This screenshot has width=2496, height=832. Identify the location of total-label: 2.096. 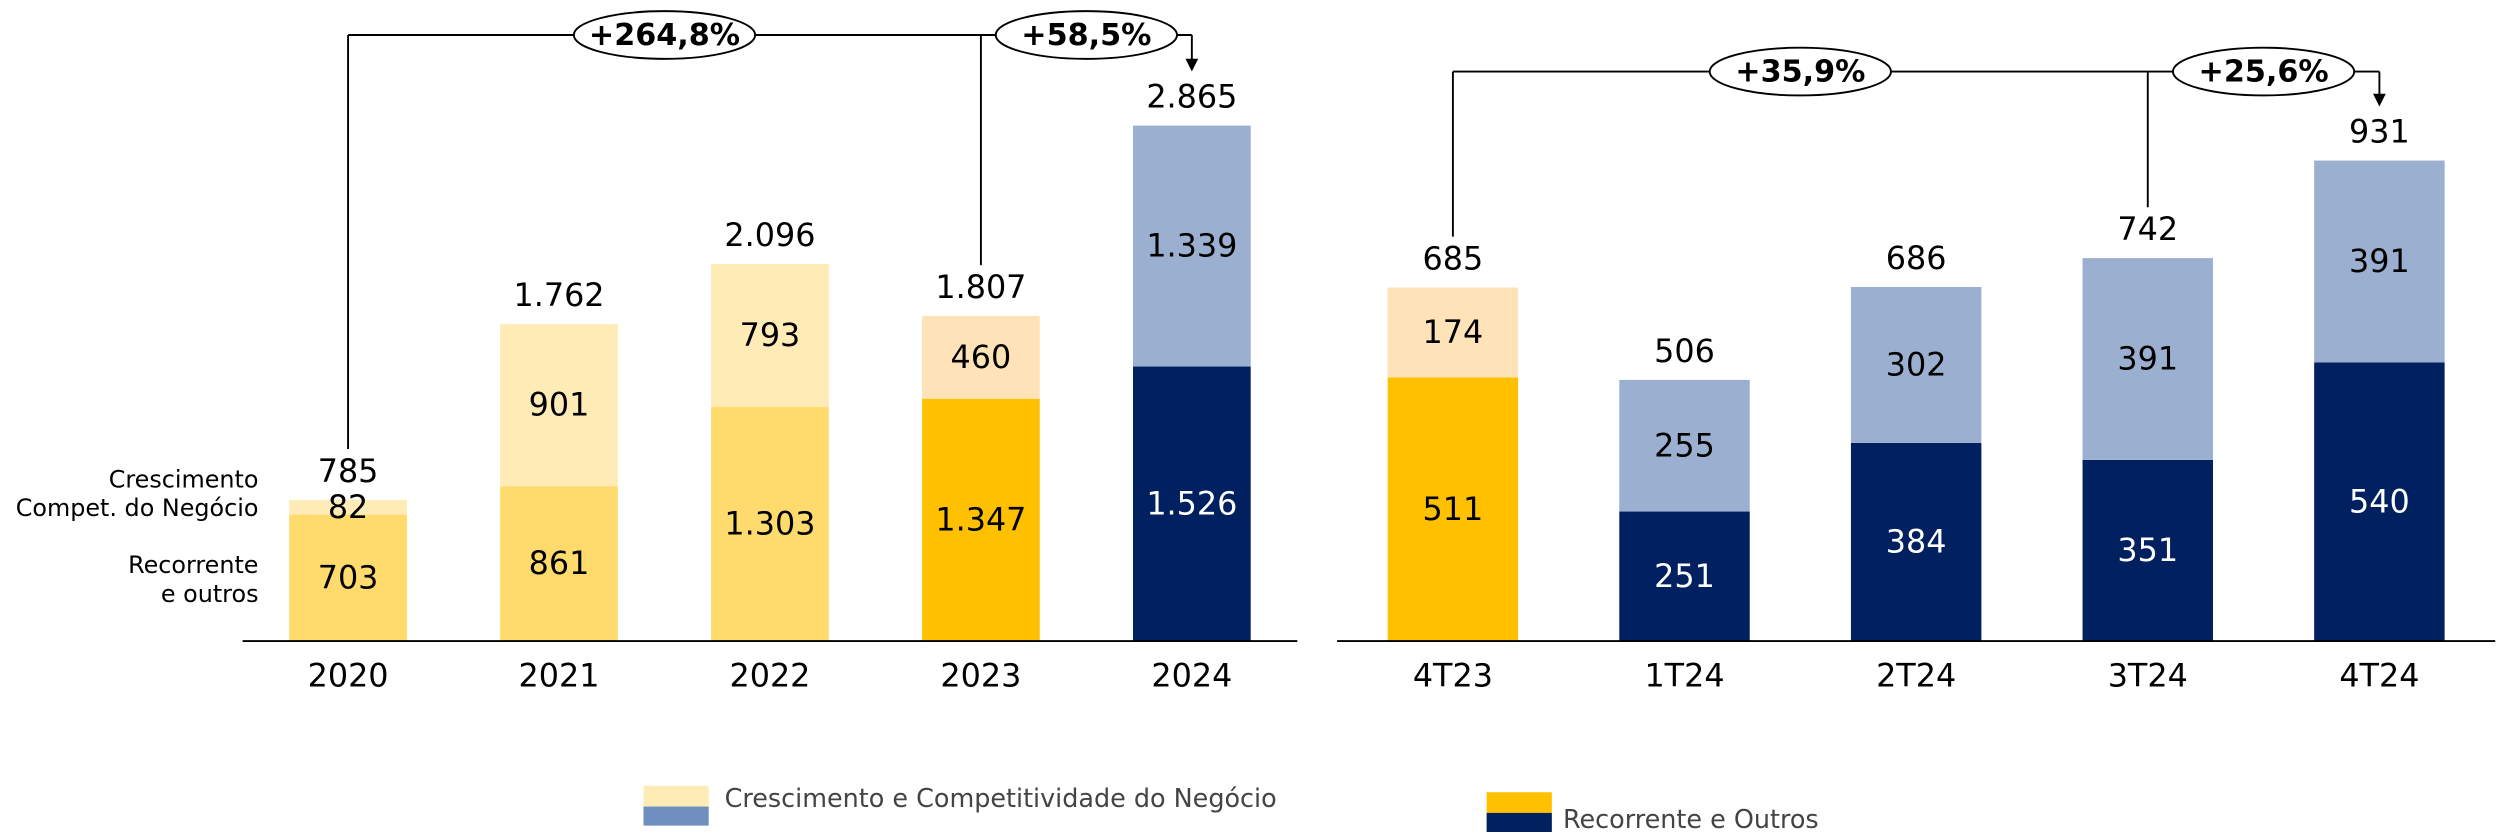
(769, 235).